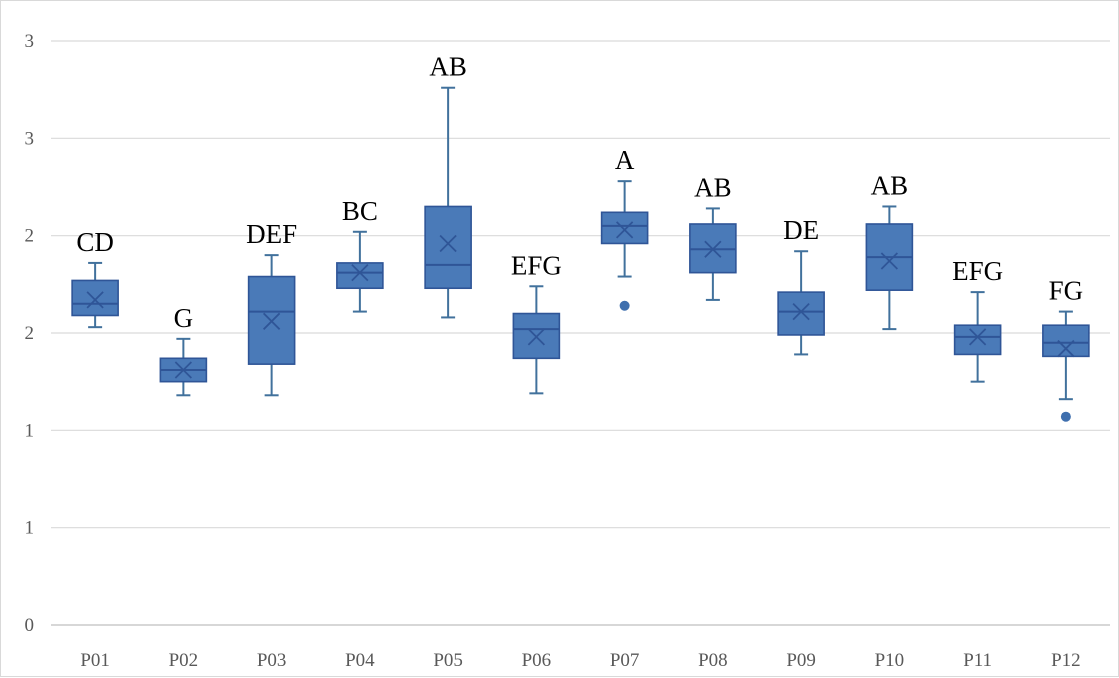 Image resolution: width=1119 pixels, height=678 pixels. I want to click on box-p11, so click(977, 337).